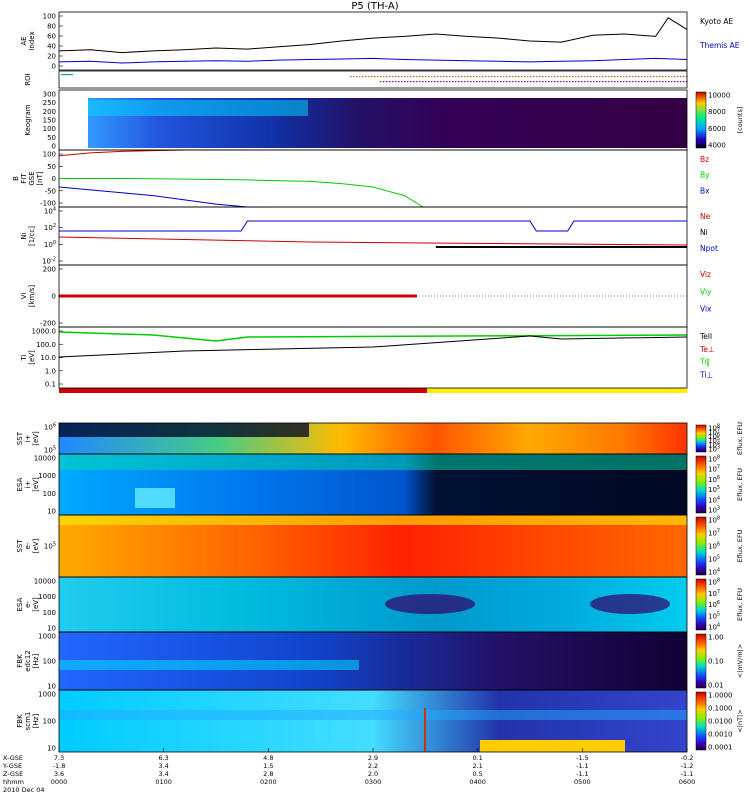 This screenshot has height=804, width=750. What do you see at coordinates (552, 746) in the screenshot?
I see `fbk-scm1-band` at bounding box center [552, 746].